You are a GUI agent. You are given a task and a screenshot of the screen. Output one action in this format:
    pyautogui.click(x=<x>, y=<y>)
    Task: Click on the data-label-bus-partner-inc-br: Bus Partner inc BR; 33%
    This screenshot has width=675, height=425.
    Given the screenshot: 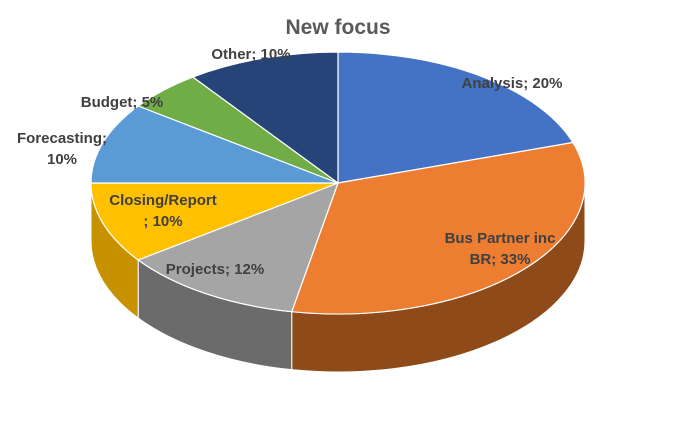 What is the action you would take?
    pyautogui.click(x=500, y=249)
    